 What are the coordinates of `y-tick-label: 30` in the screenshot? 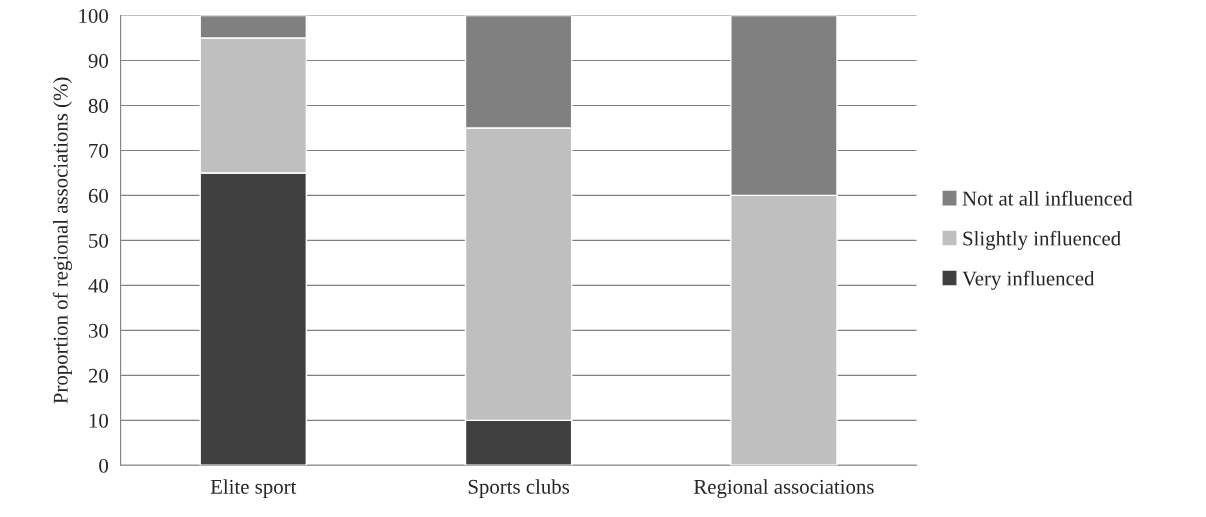 It's located at (98, 330).